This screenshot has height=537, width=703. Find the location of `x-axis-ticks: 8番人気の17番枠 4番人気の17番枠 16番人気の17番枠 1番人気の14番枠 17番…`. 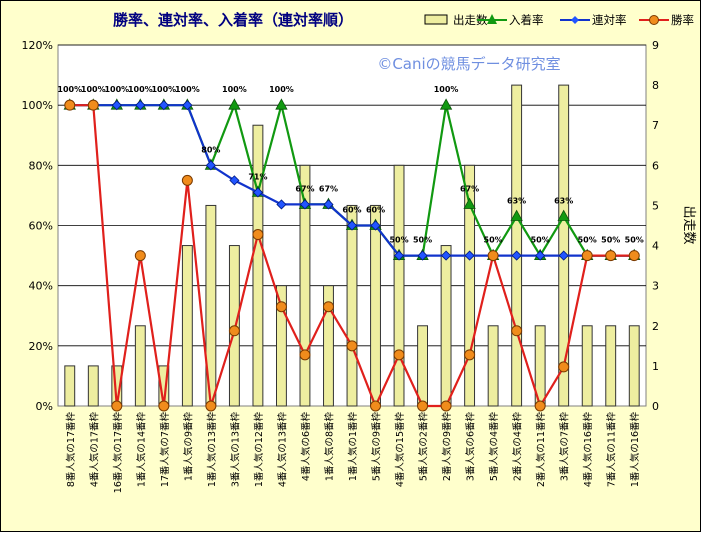

x-axis-ticks: 8番人気の17番枠 4番人気の17番枠 16番人気の17番枠 1番人気の14番枠 17番… is located at coordinates (353, 453).